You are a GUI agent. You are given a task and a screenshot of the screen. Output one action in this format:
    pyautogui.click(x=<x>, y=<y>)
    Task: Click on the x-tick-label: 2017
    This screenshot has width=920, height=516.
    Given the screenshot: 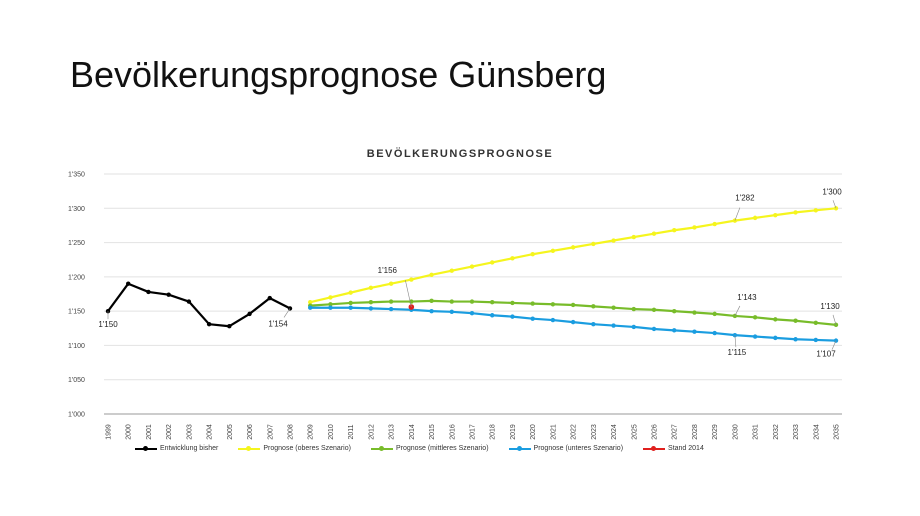 What is the action you would take?
    pyautogui.click(x=473, y=432)
    